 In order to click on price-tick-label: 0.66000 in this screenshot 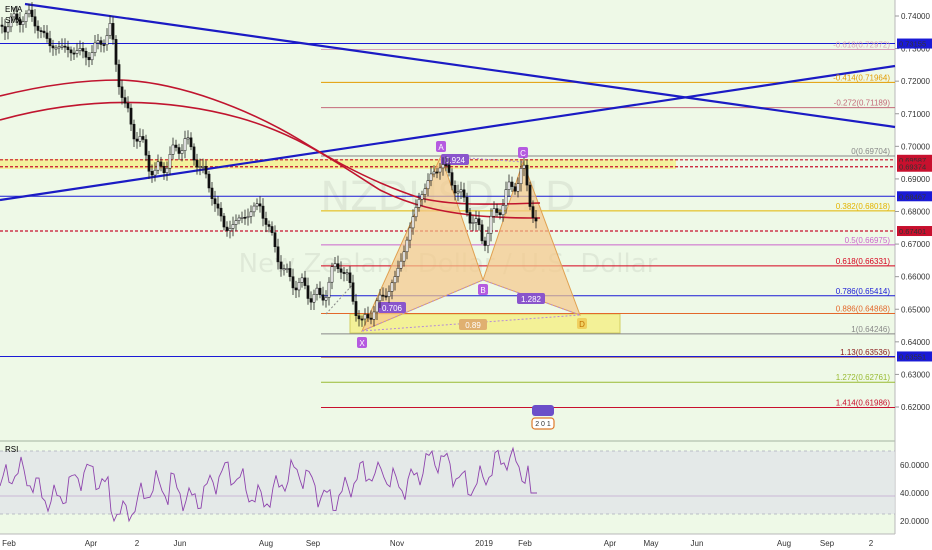, I will do `click(915, 277)`.